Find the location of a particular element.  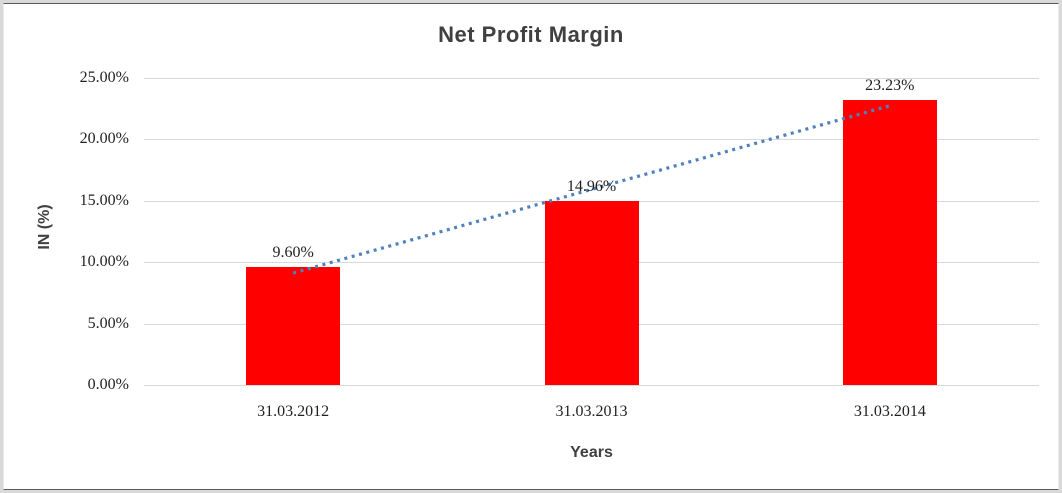

y-tick-label: 15.00% is located at coordinates (104, 200).